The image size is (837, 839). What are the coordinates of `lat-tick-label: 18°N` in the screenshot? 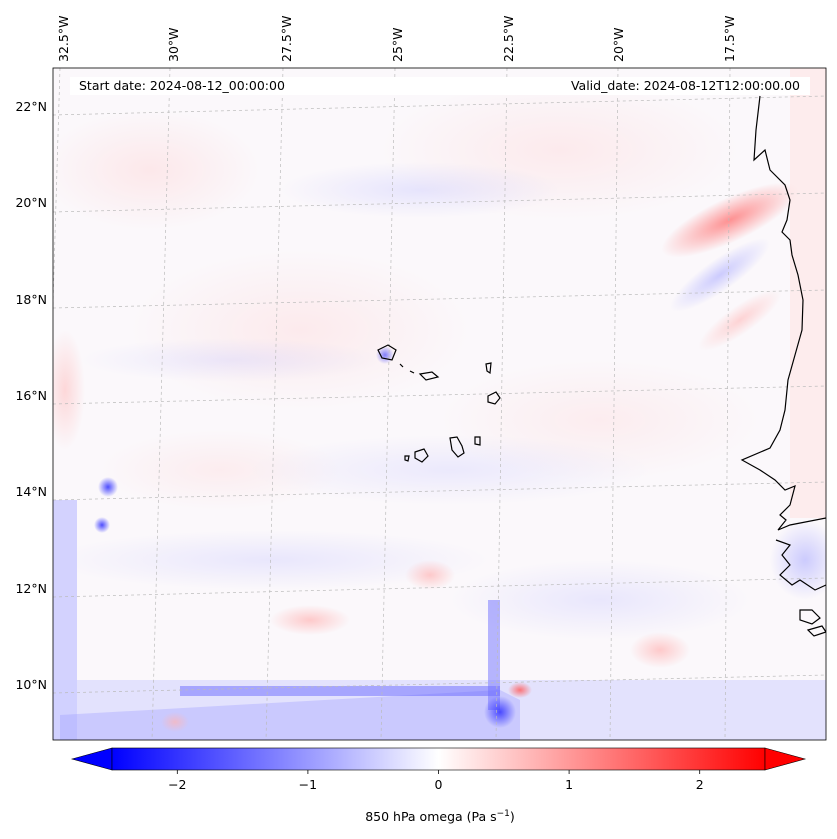 It's located at (31, 299).